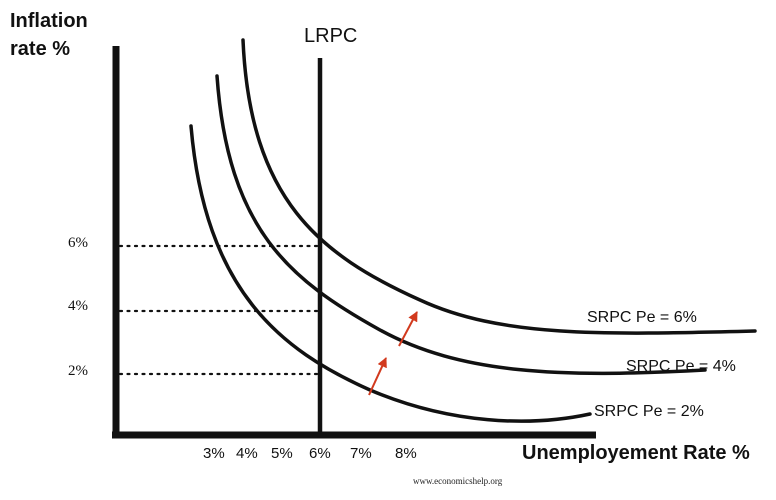 The height and width of the screenshot is (500, 776). Describe the element at coordinates (247, 453) in the screenshot. I see `x-tick-label: 4%` at that location.